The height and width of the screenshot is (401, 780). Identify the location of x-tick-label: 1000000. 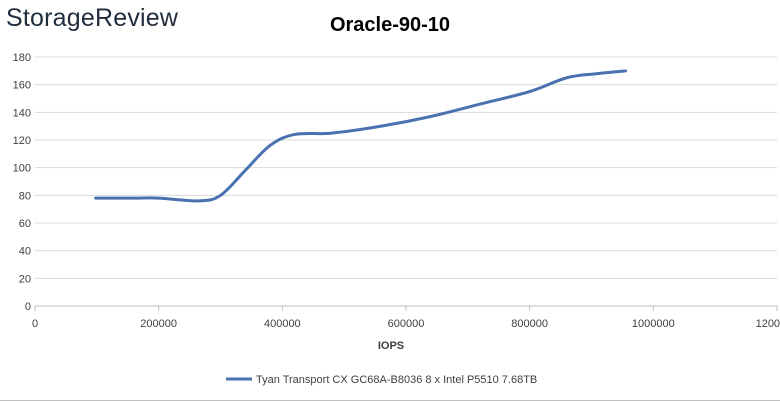
(653, 324).